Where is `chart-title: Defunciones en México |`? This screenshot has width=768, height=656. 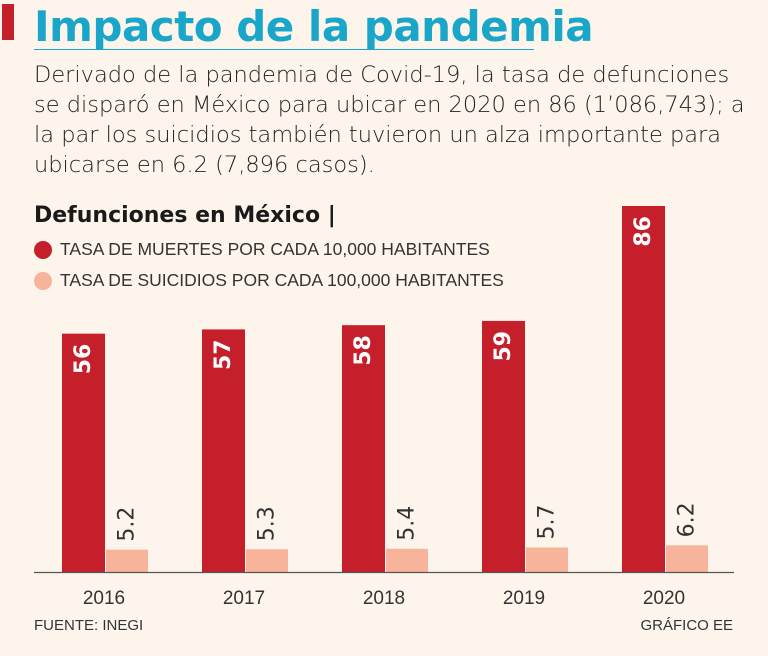 chart-title: Defunciones en México | is located at coordinates (185, 215).